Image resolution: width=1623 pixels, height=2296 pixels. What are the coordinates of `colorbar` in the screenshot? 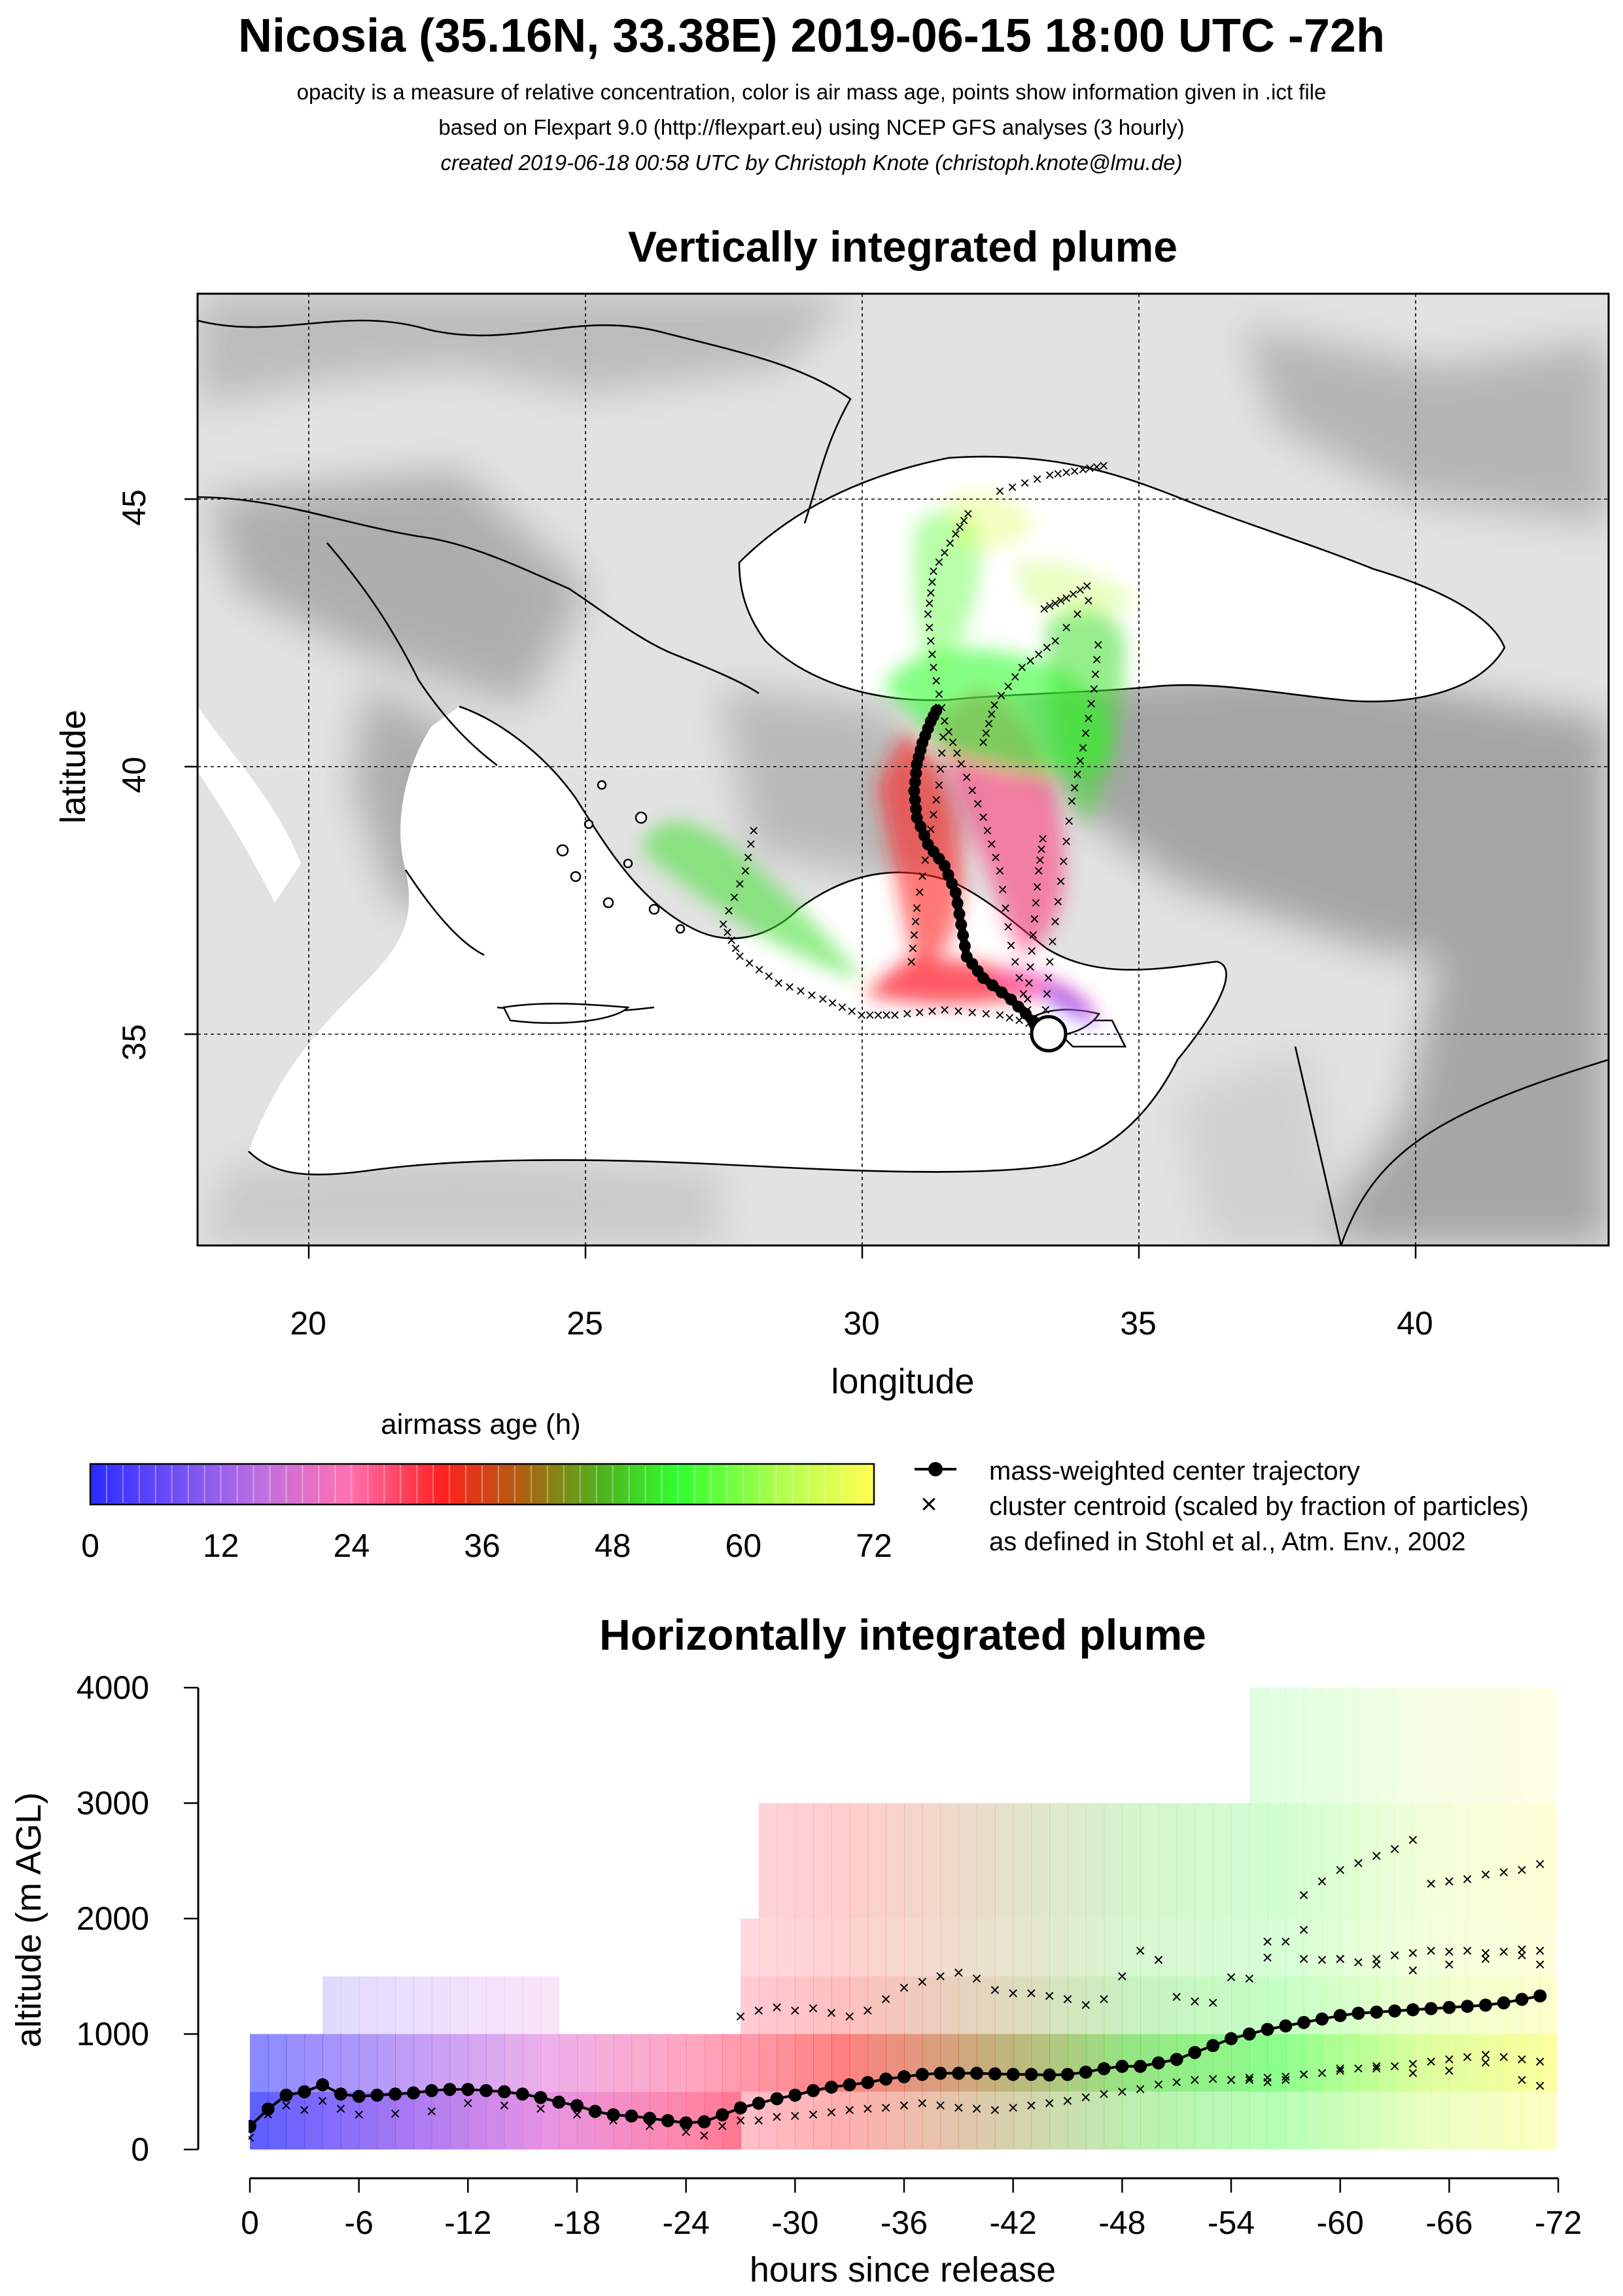 It's located at (482, 1484).